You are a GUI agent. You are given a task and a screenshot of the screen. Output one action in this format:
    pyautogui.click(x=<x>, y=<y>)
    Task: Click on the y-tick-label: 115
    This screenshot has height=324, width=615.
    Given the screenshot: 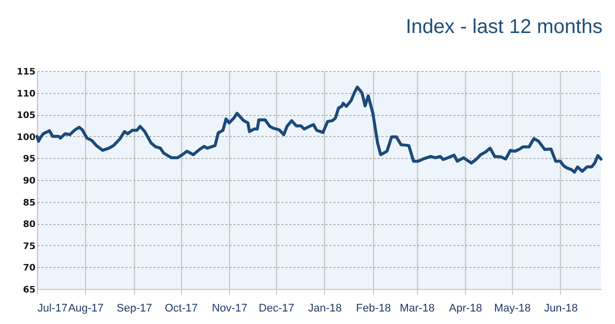 What is the action you would take?
    pyautogui.click(x=26, y=73)
    